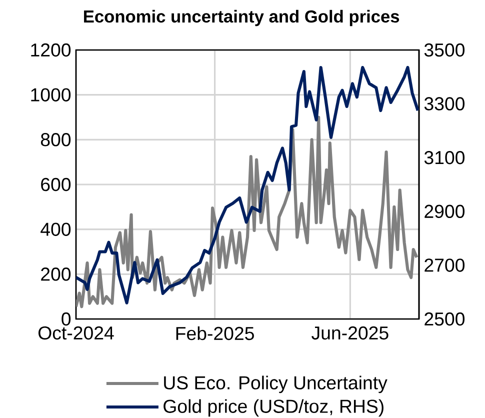 Image resolution: width=485 pixels, height=418 pixels. What do you see at coordinates (276, 385) in the screenshot?
I see `legend-label: US Eco. Policy Uncertainty` at bounding box center [276, 385].